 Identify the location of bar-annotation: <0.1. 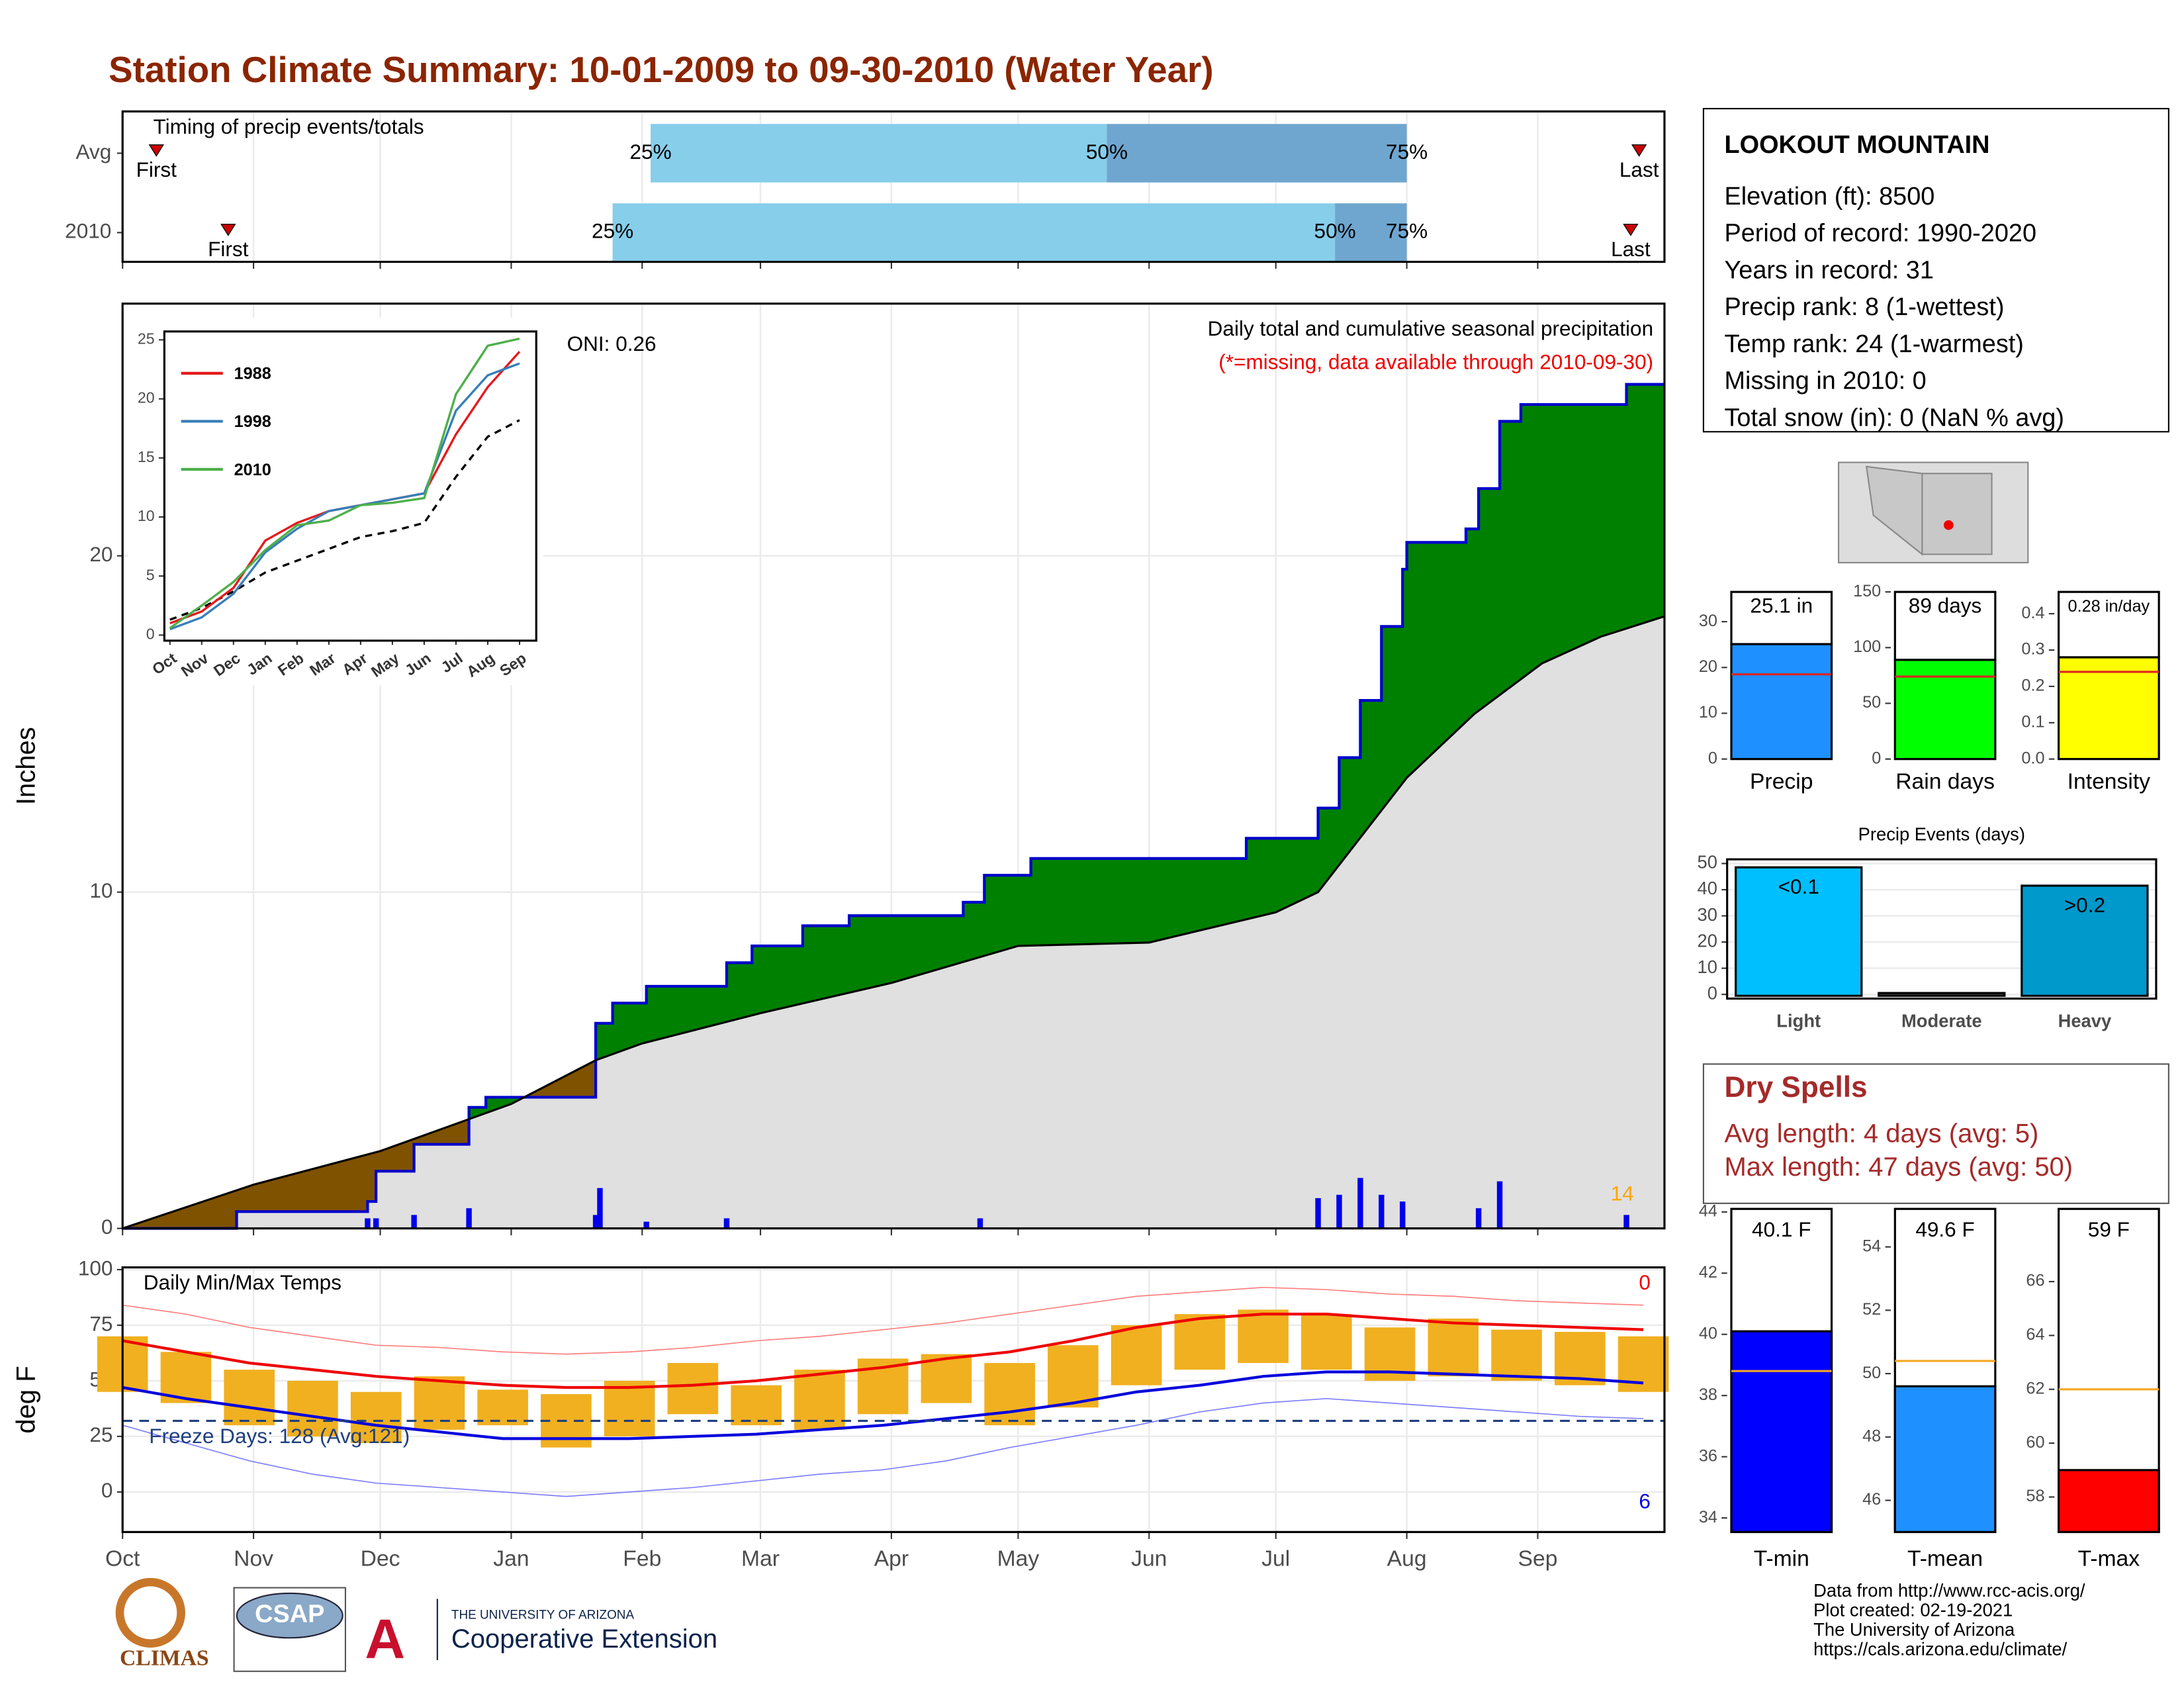
(1798, 886).